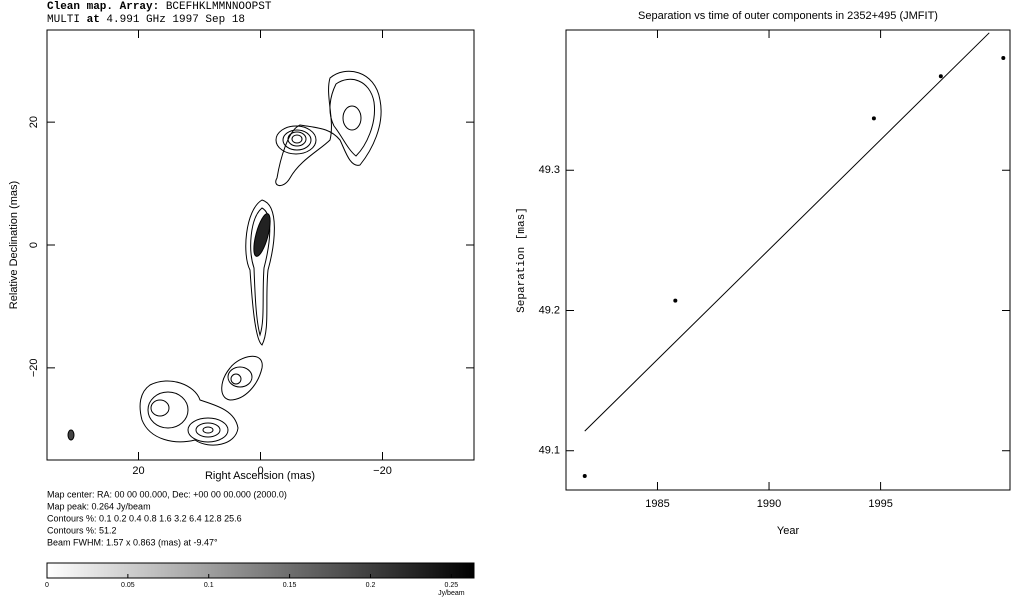  Describe the element at coordinates (452, 585) in the screenshot. I see `colorbar-tick-label: 0.25` at that location.